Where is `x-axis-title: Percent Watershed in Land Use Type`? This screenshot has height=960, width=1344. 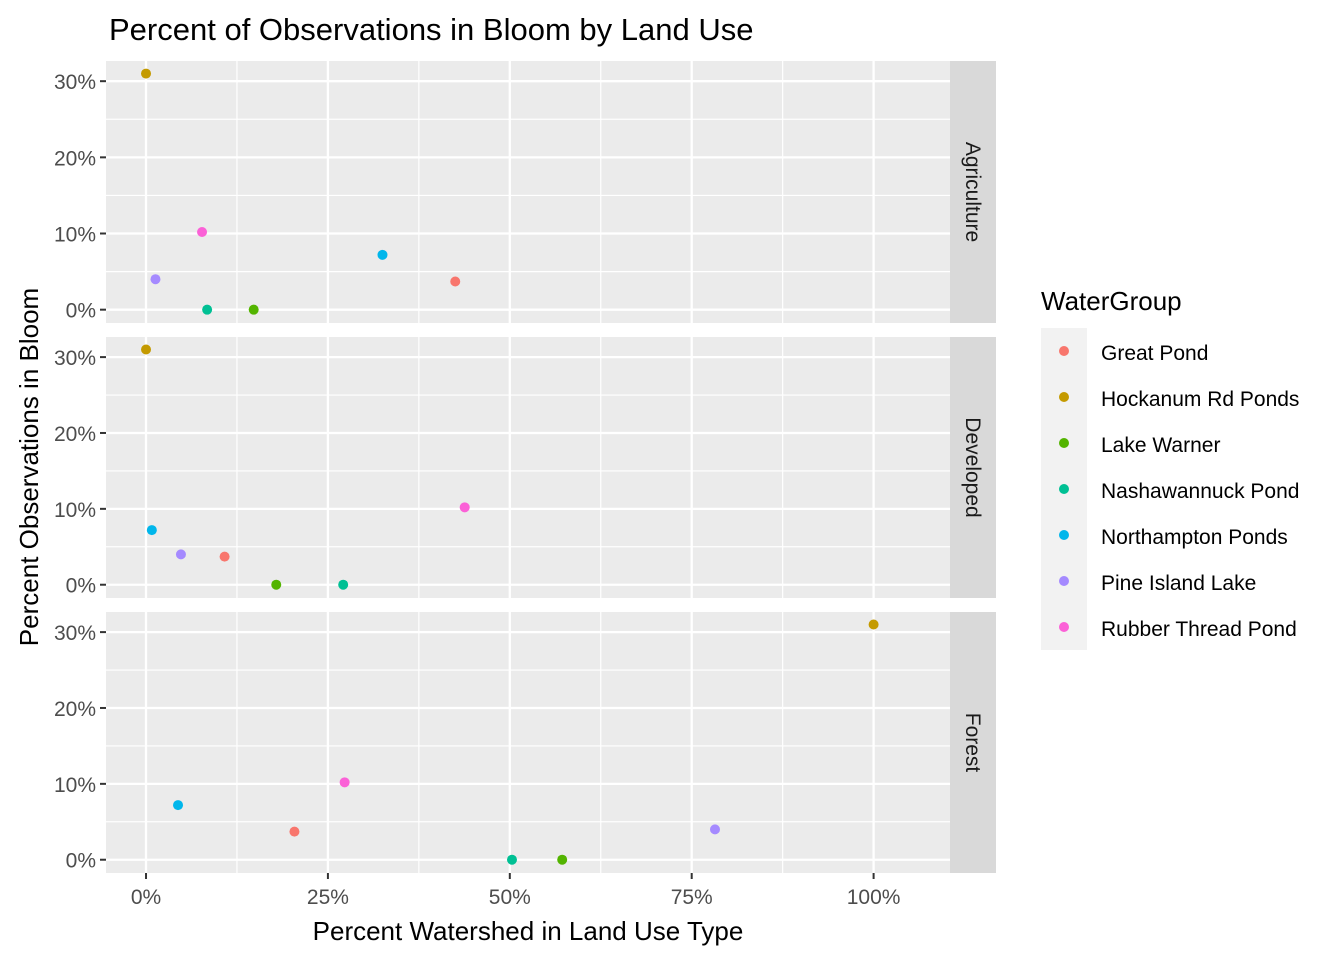 x-axis-title: Percent Watershed in Land Use Type is located at coordinates (528, 931).